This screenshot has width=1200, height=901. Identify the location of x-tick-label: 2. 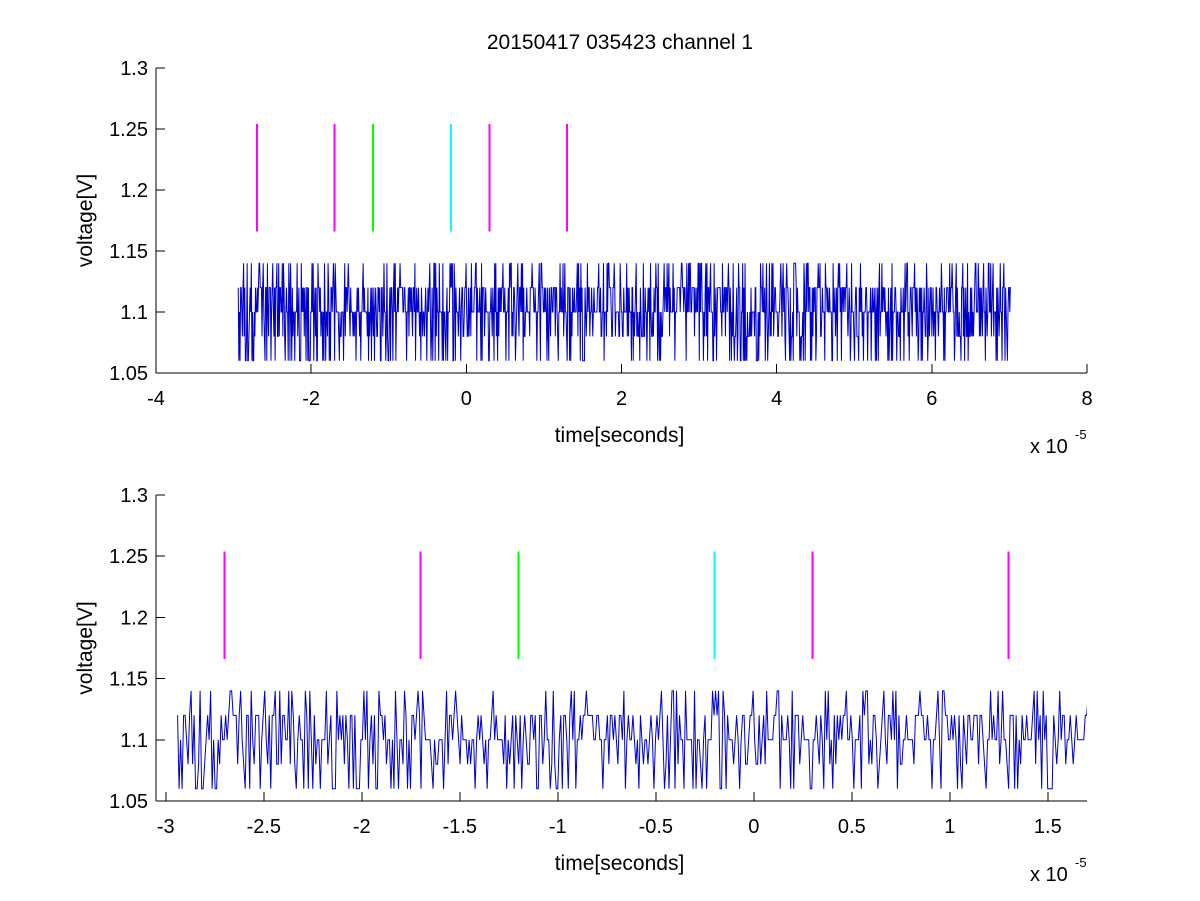
(621, 399).